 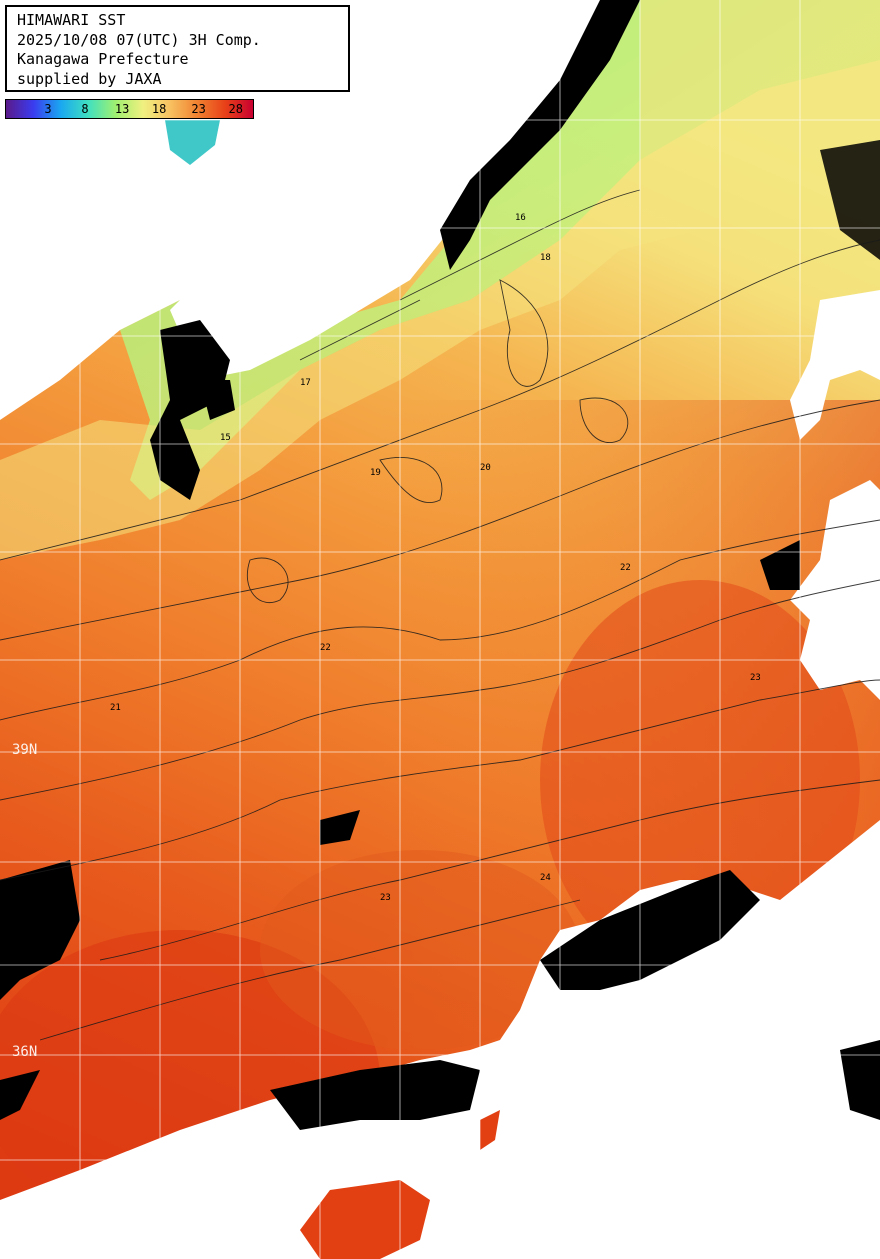 I want to click on color-scale-tick: 3, so click(x=48, y=109).